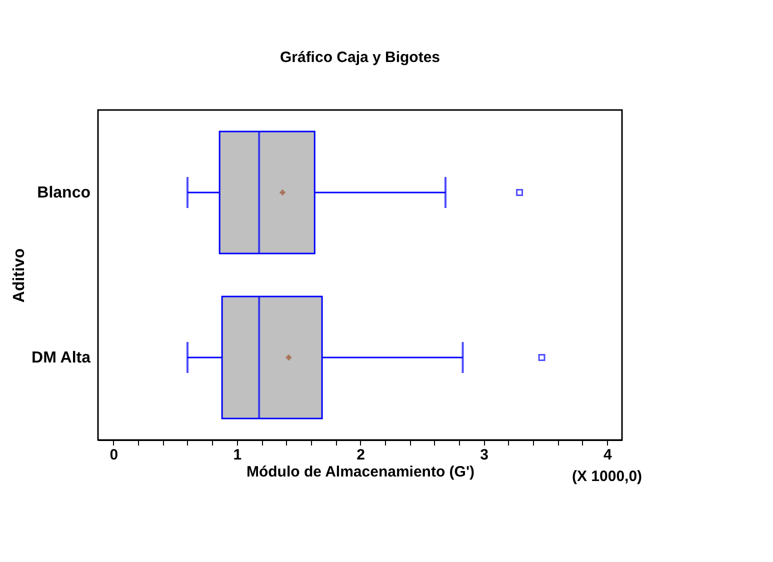 This screenshot has height=562, width=773. What do you see at coordinates (360, 57) in the screenshot?
I see `chart-title: Gráfico Caja y Bigotes` at bounding box center [360, 57].